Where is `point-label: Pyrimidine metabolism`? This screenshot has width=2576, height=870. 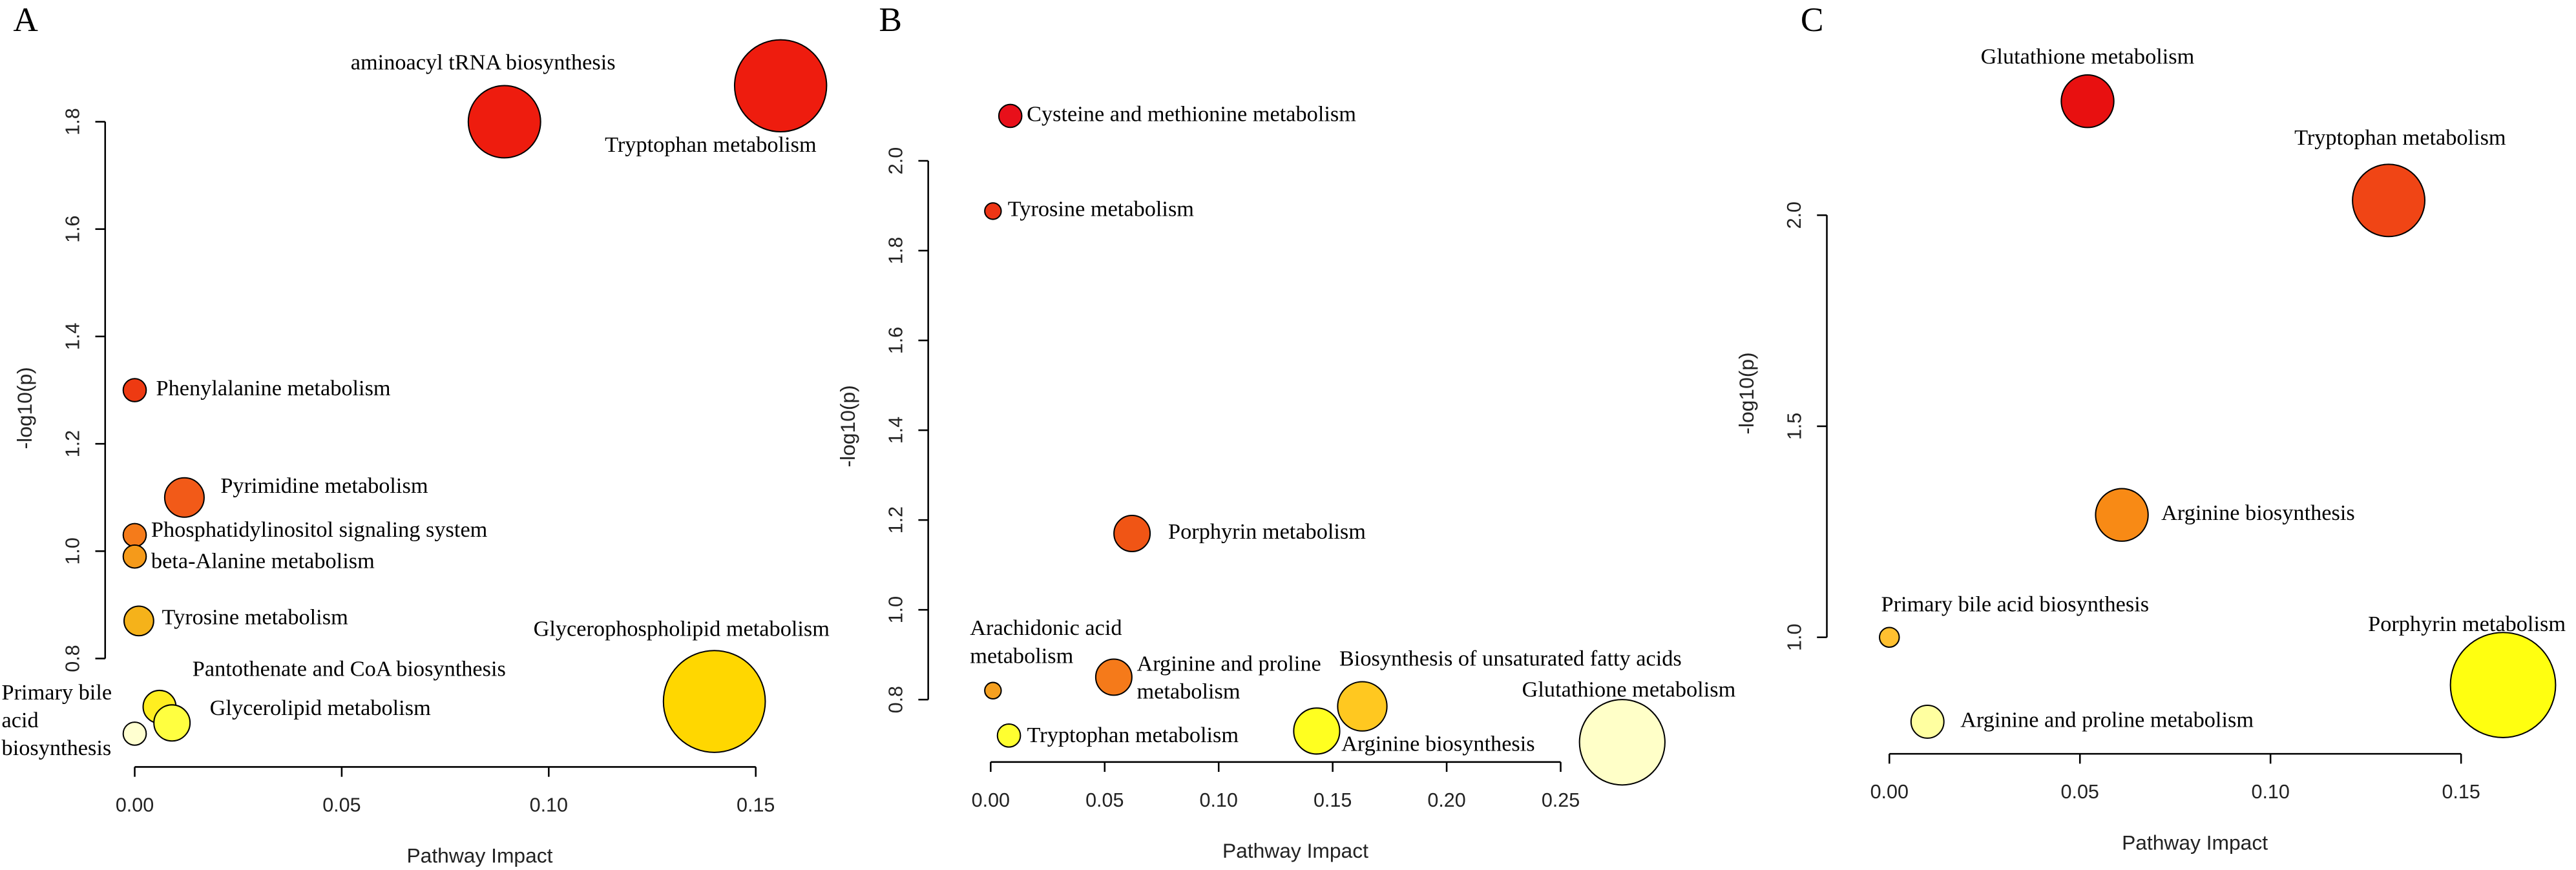
point-label: Pyrimidine metabolism is located at coordinates (324, 486).